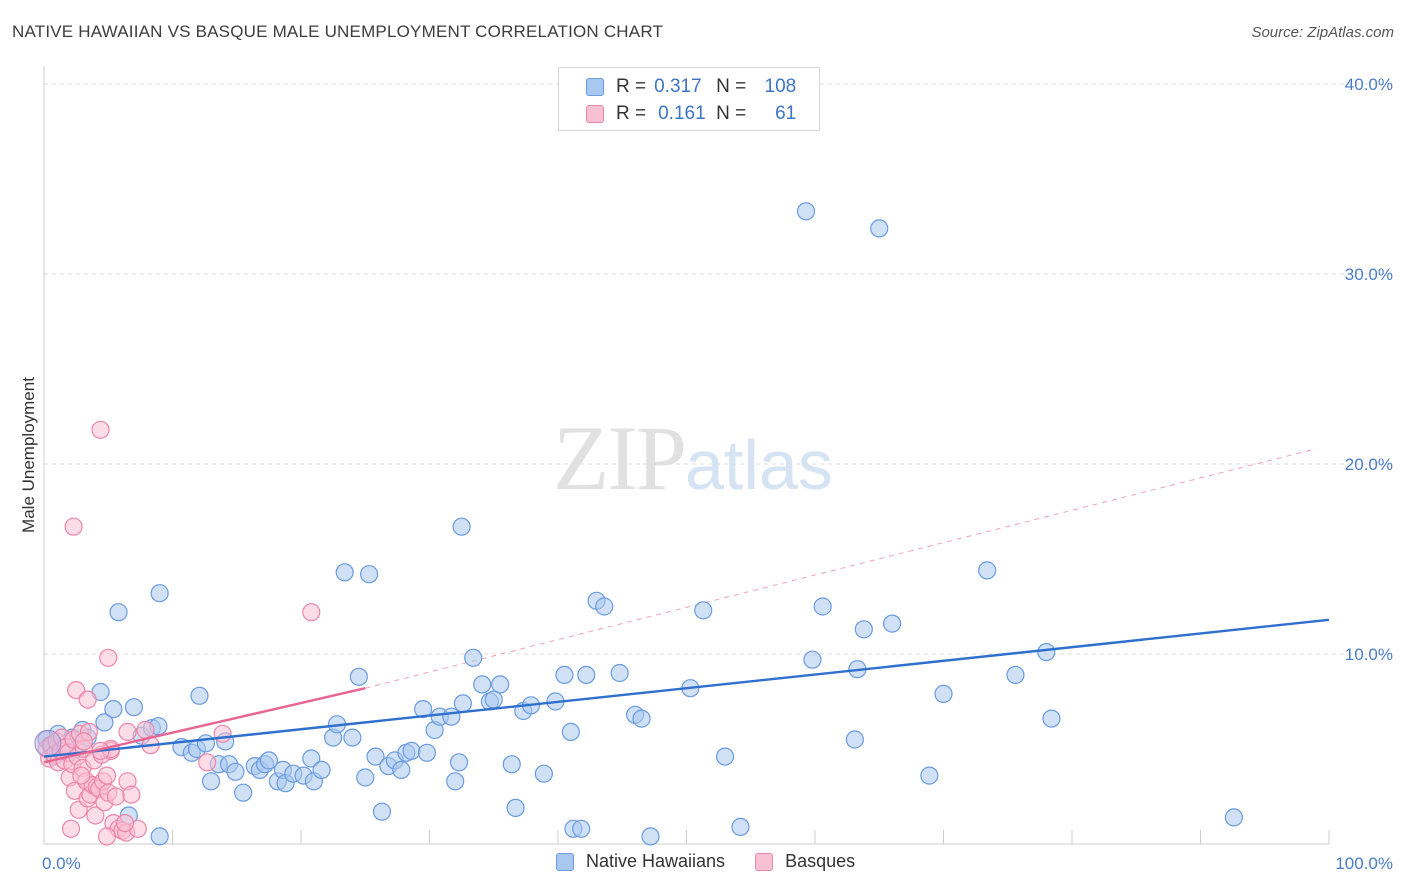  Describe the element at coordinates (1369, 464) in the screenshot. I see `y-tick-label: 20.0%` at that location.